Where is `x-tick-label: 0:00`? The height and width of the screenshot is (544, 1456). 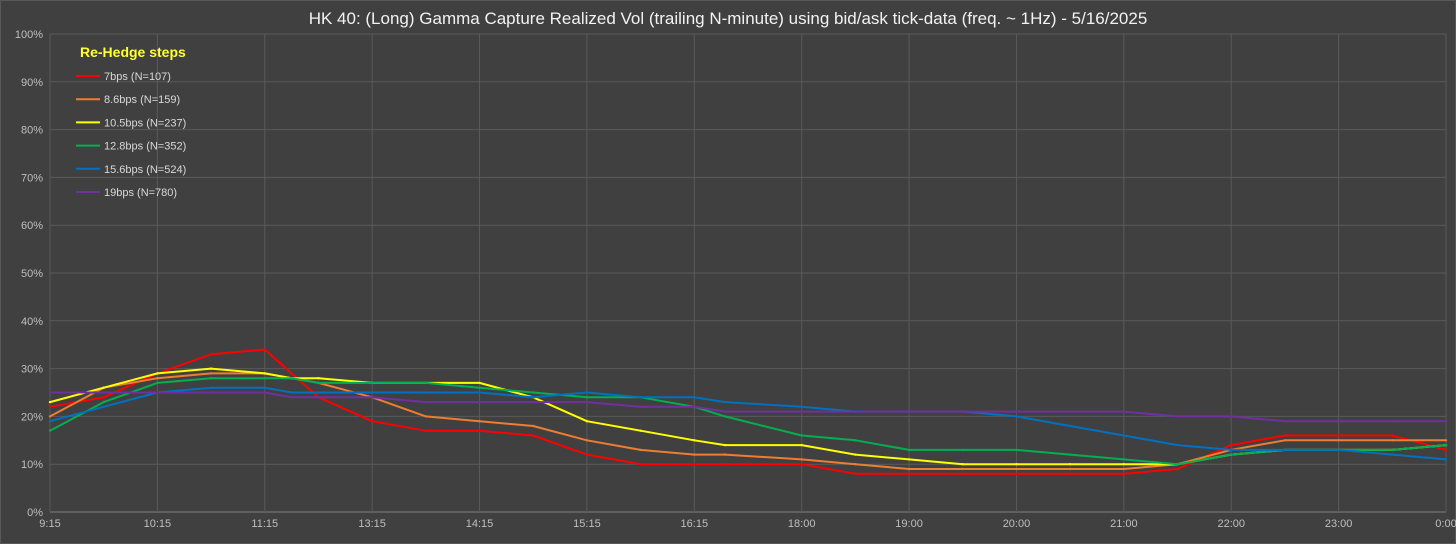 x-tick-label: 0:00 is located at coordinates (1445, 524).